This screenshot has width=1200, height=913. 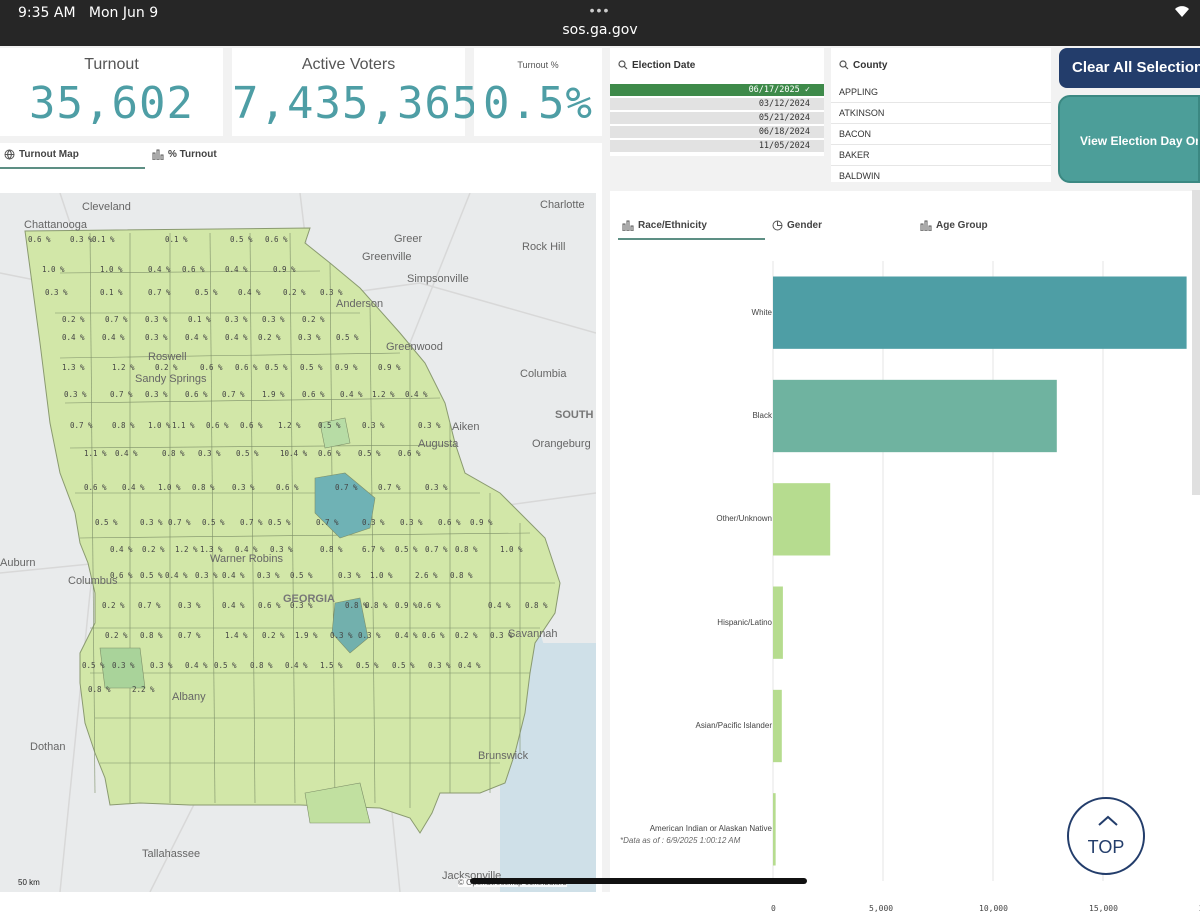 I want to click on county-turnout-label: 1.1 %, so click(x=95, y=453).